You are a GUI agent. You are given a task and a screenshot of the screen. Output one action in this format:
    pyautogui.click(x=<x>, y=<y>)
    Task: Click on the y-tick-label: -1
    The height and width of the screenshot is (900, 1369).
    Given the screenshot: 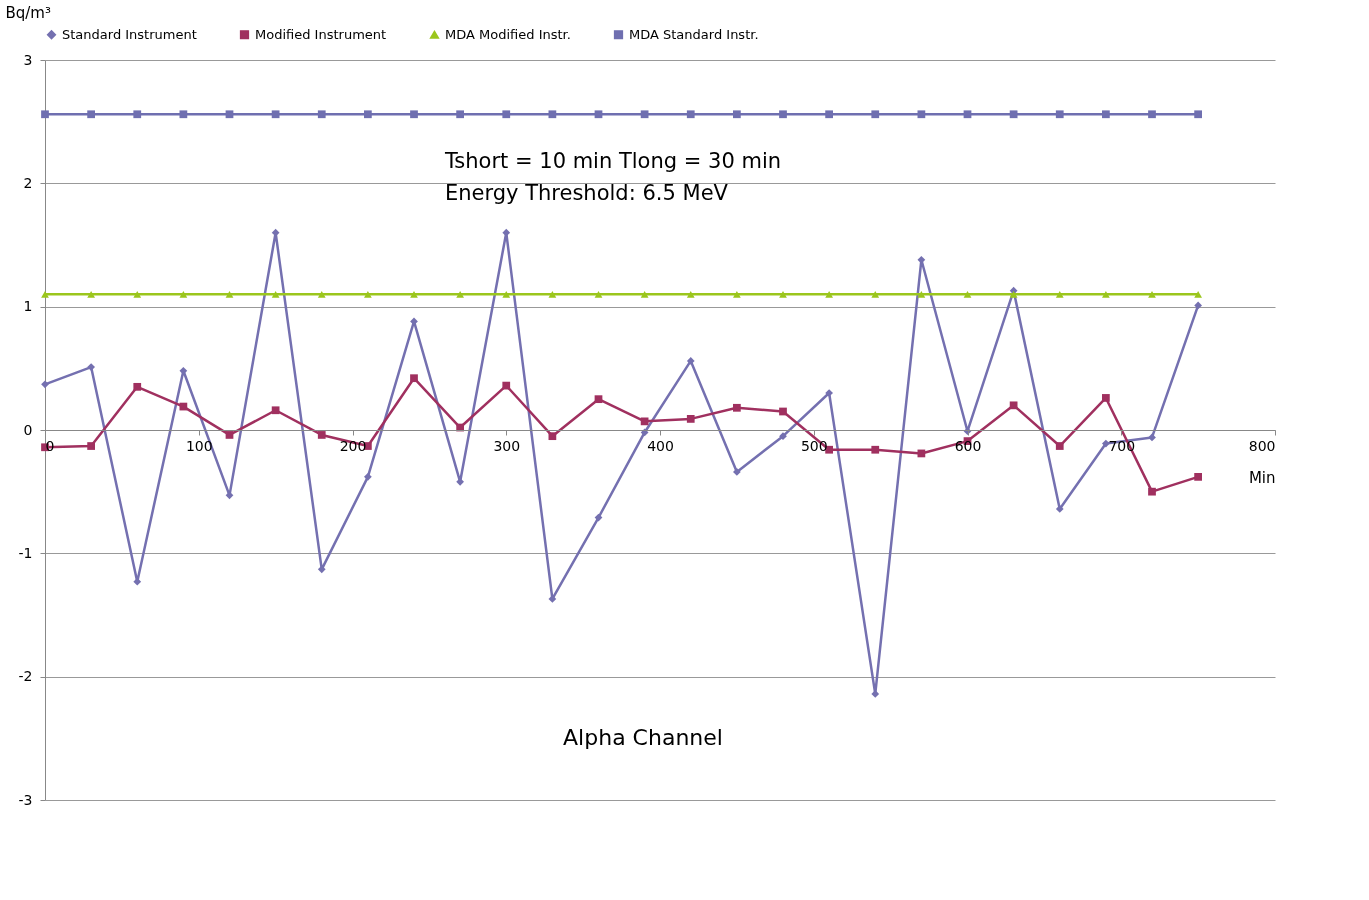 What is the action you would take?
    pyautogui.click(x=25, y=552)
    